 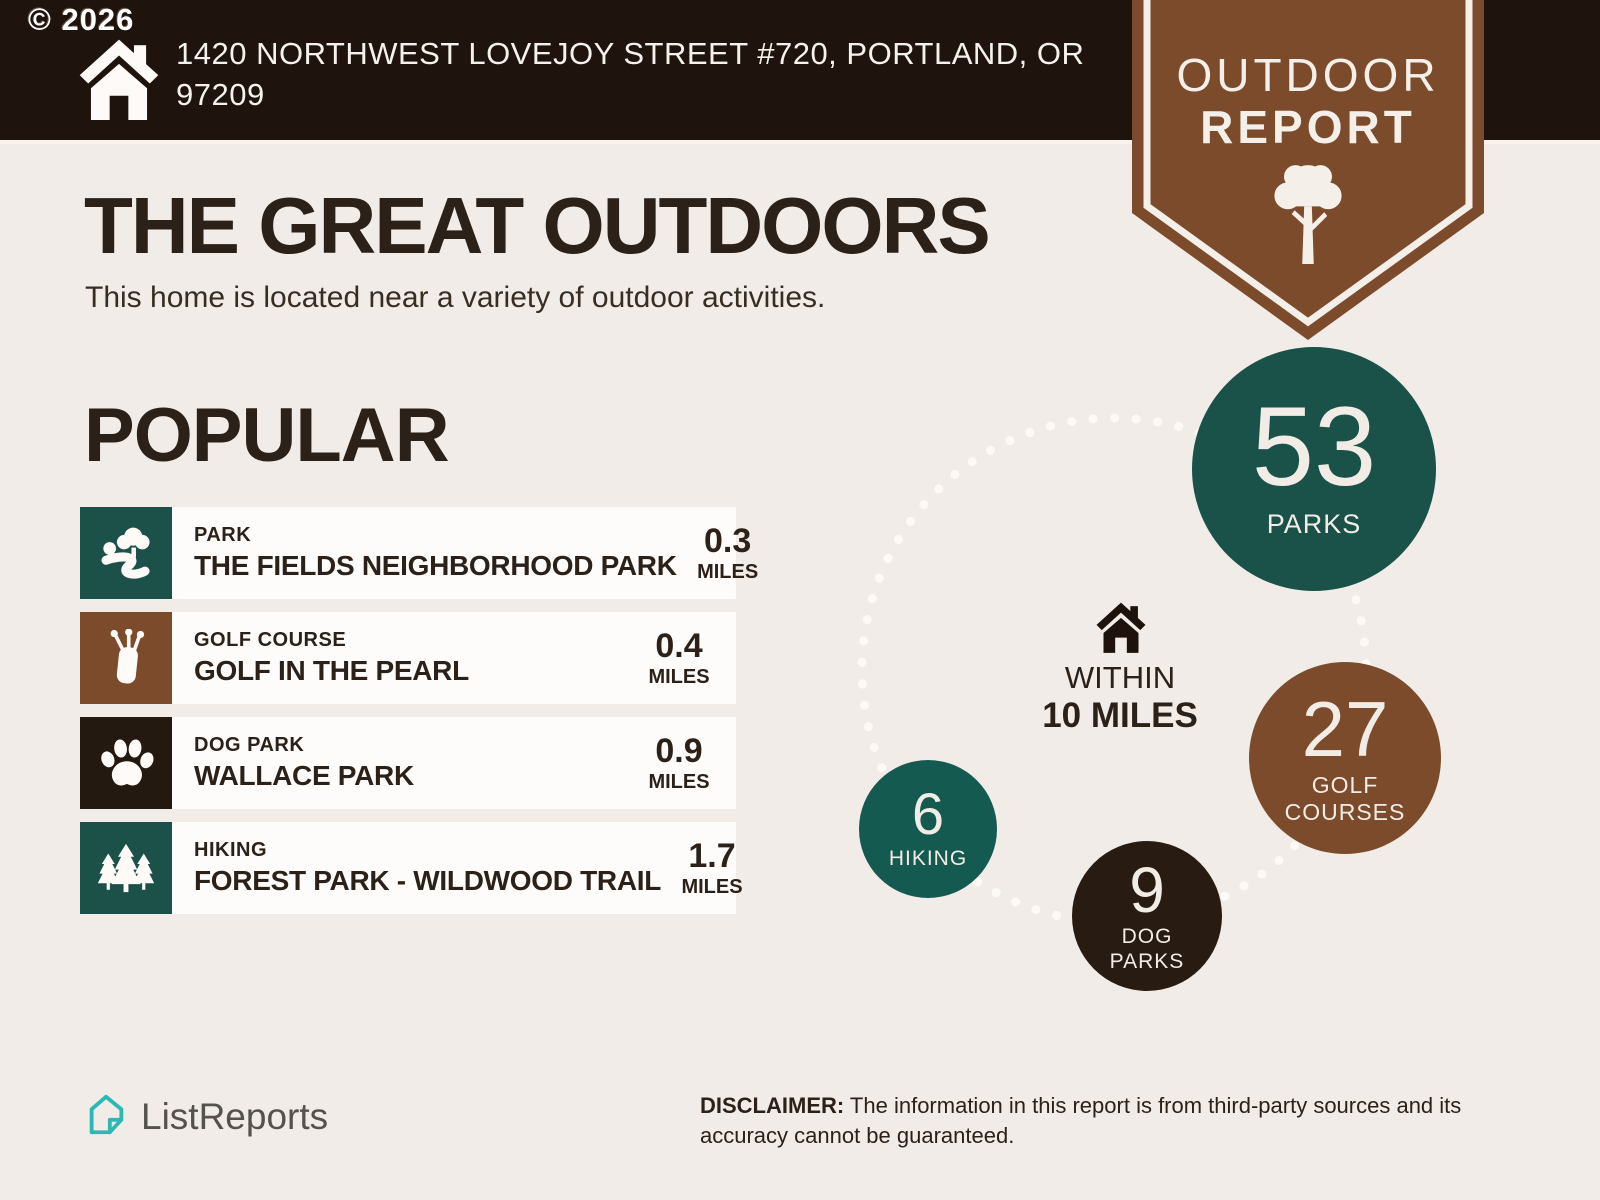 I want to click on park-icon-box, so click(x=126, y=553).